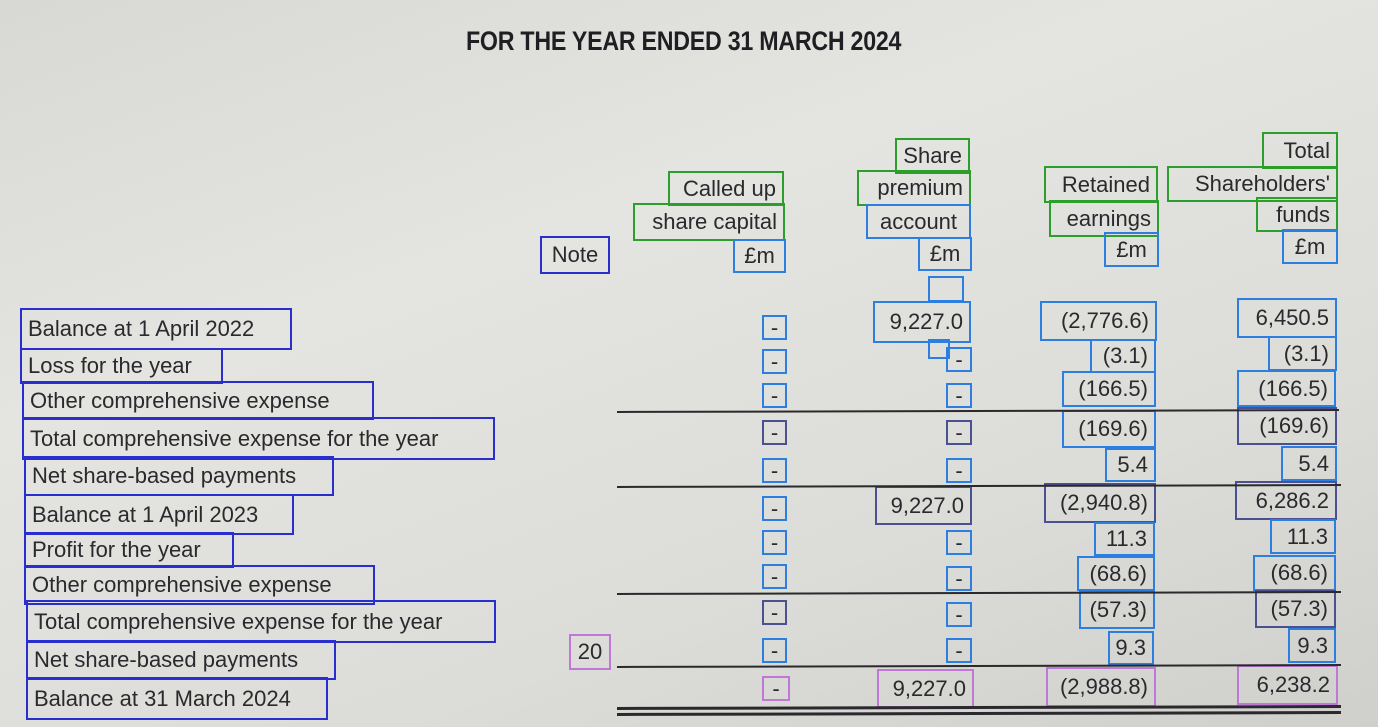 This screenshot has height=727, width=1378. Describe the element at coordinates (1287, 426) in the screenshot. I see `total-funds-cell: (169.6)` at that location.